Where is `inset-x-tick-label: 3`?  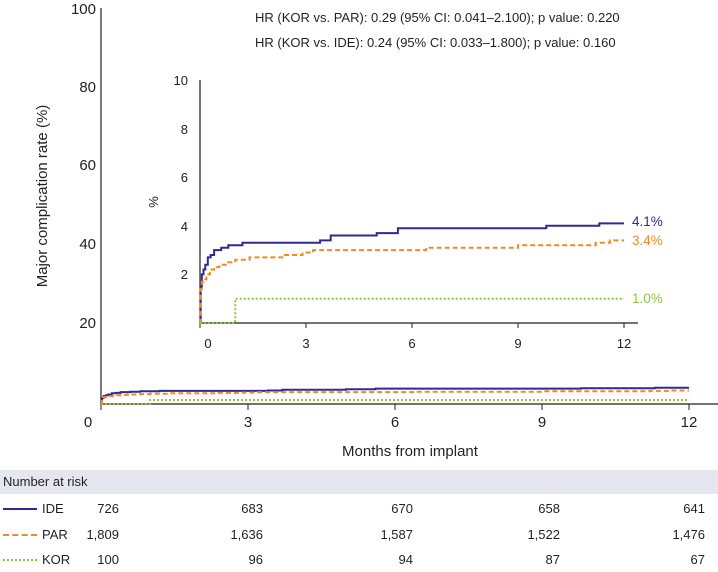 inset-x-tick-label: 3 is located at coordinates (305, 343).